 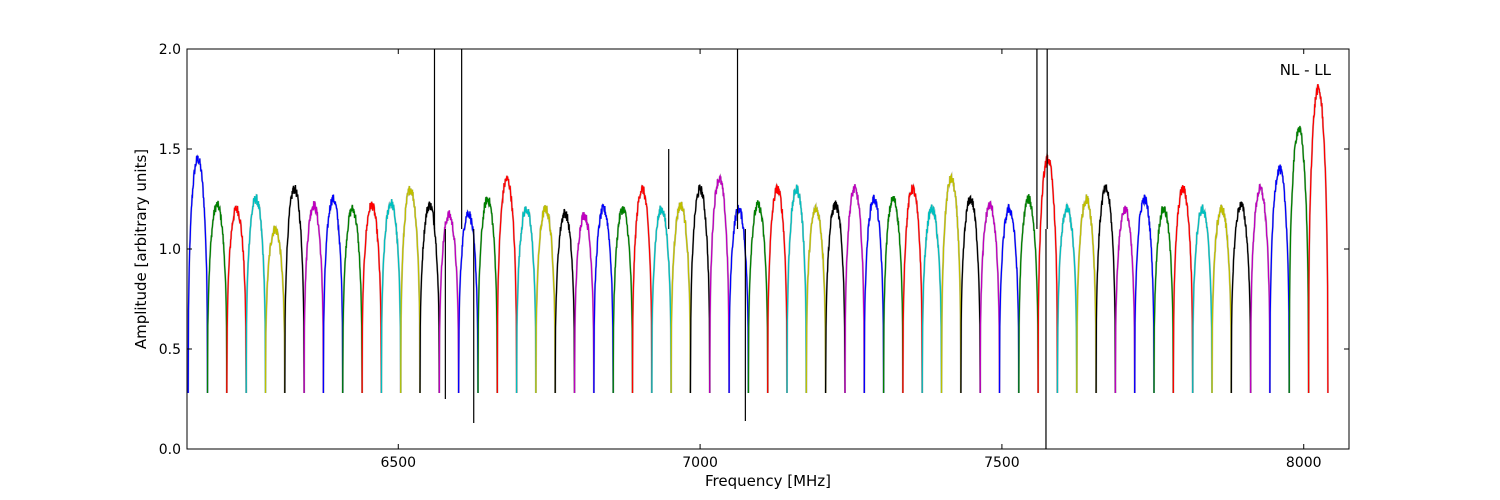 What do you see at coordinates (768, 481) in the screenshot?
I see `x-axis-label: Frequency [MHz]` at bounding box center [768, 481].